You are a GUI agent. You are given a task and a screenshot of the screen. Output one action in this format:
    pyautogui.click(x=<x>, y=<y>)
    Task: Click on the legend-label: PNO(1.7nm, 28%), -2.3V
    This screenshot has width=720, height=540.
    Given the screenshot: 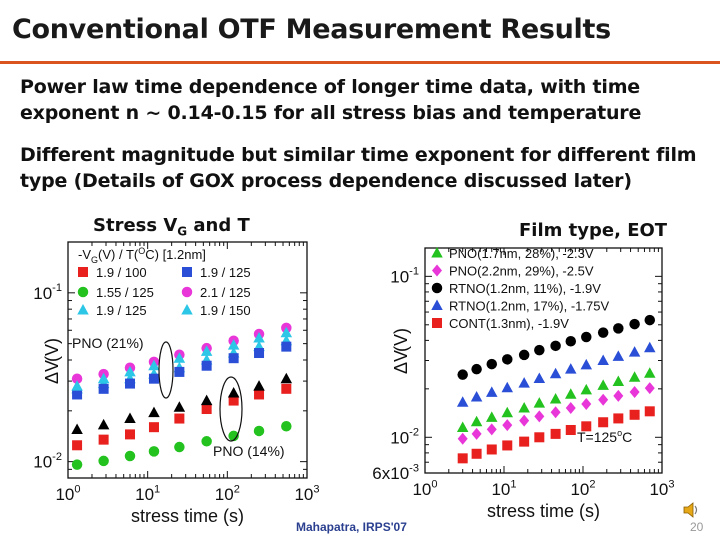 What is the action you would take?
    pyautogui.click(x=521, y=253)
    